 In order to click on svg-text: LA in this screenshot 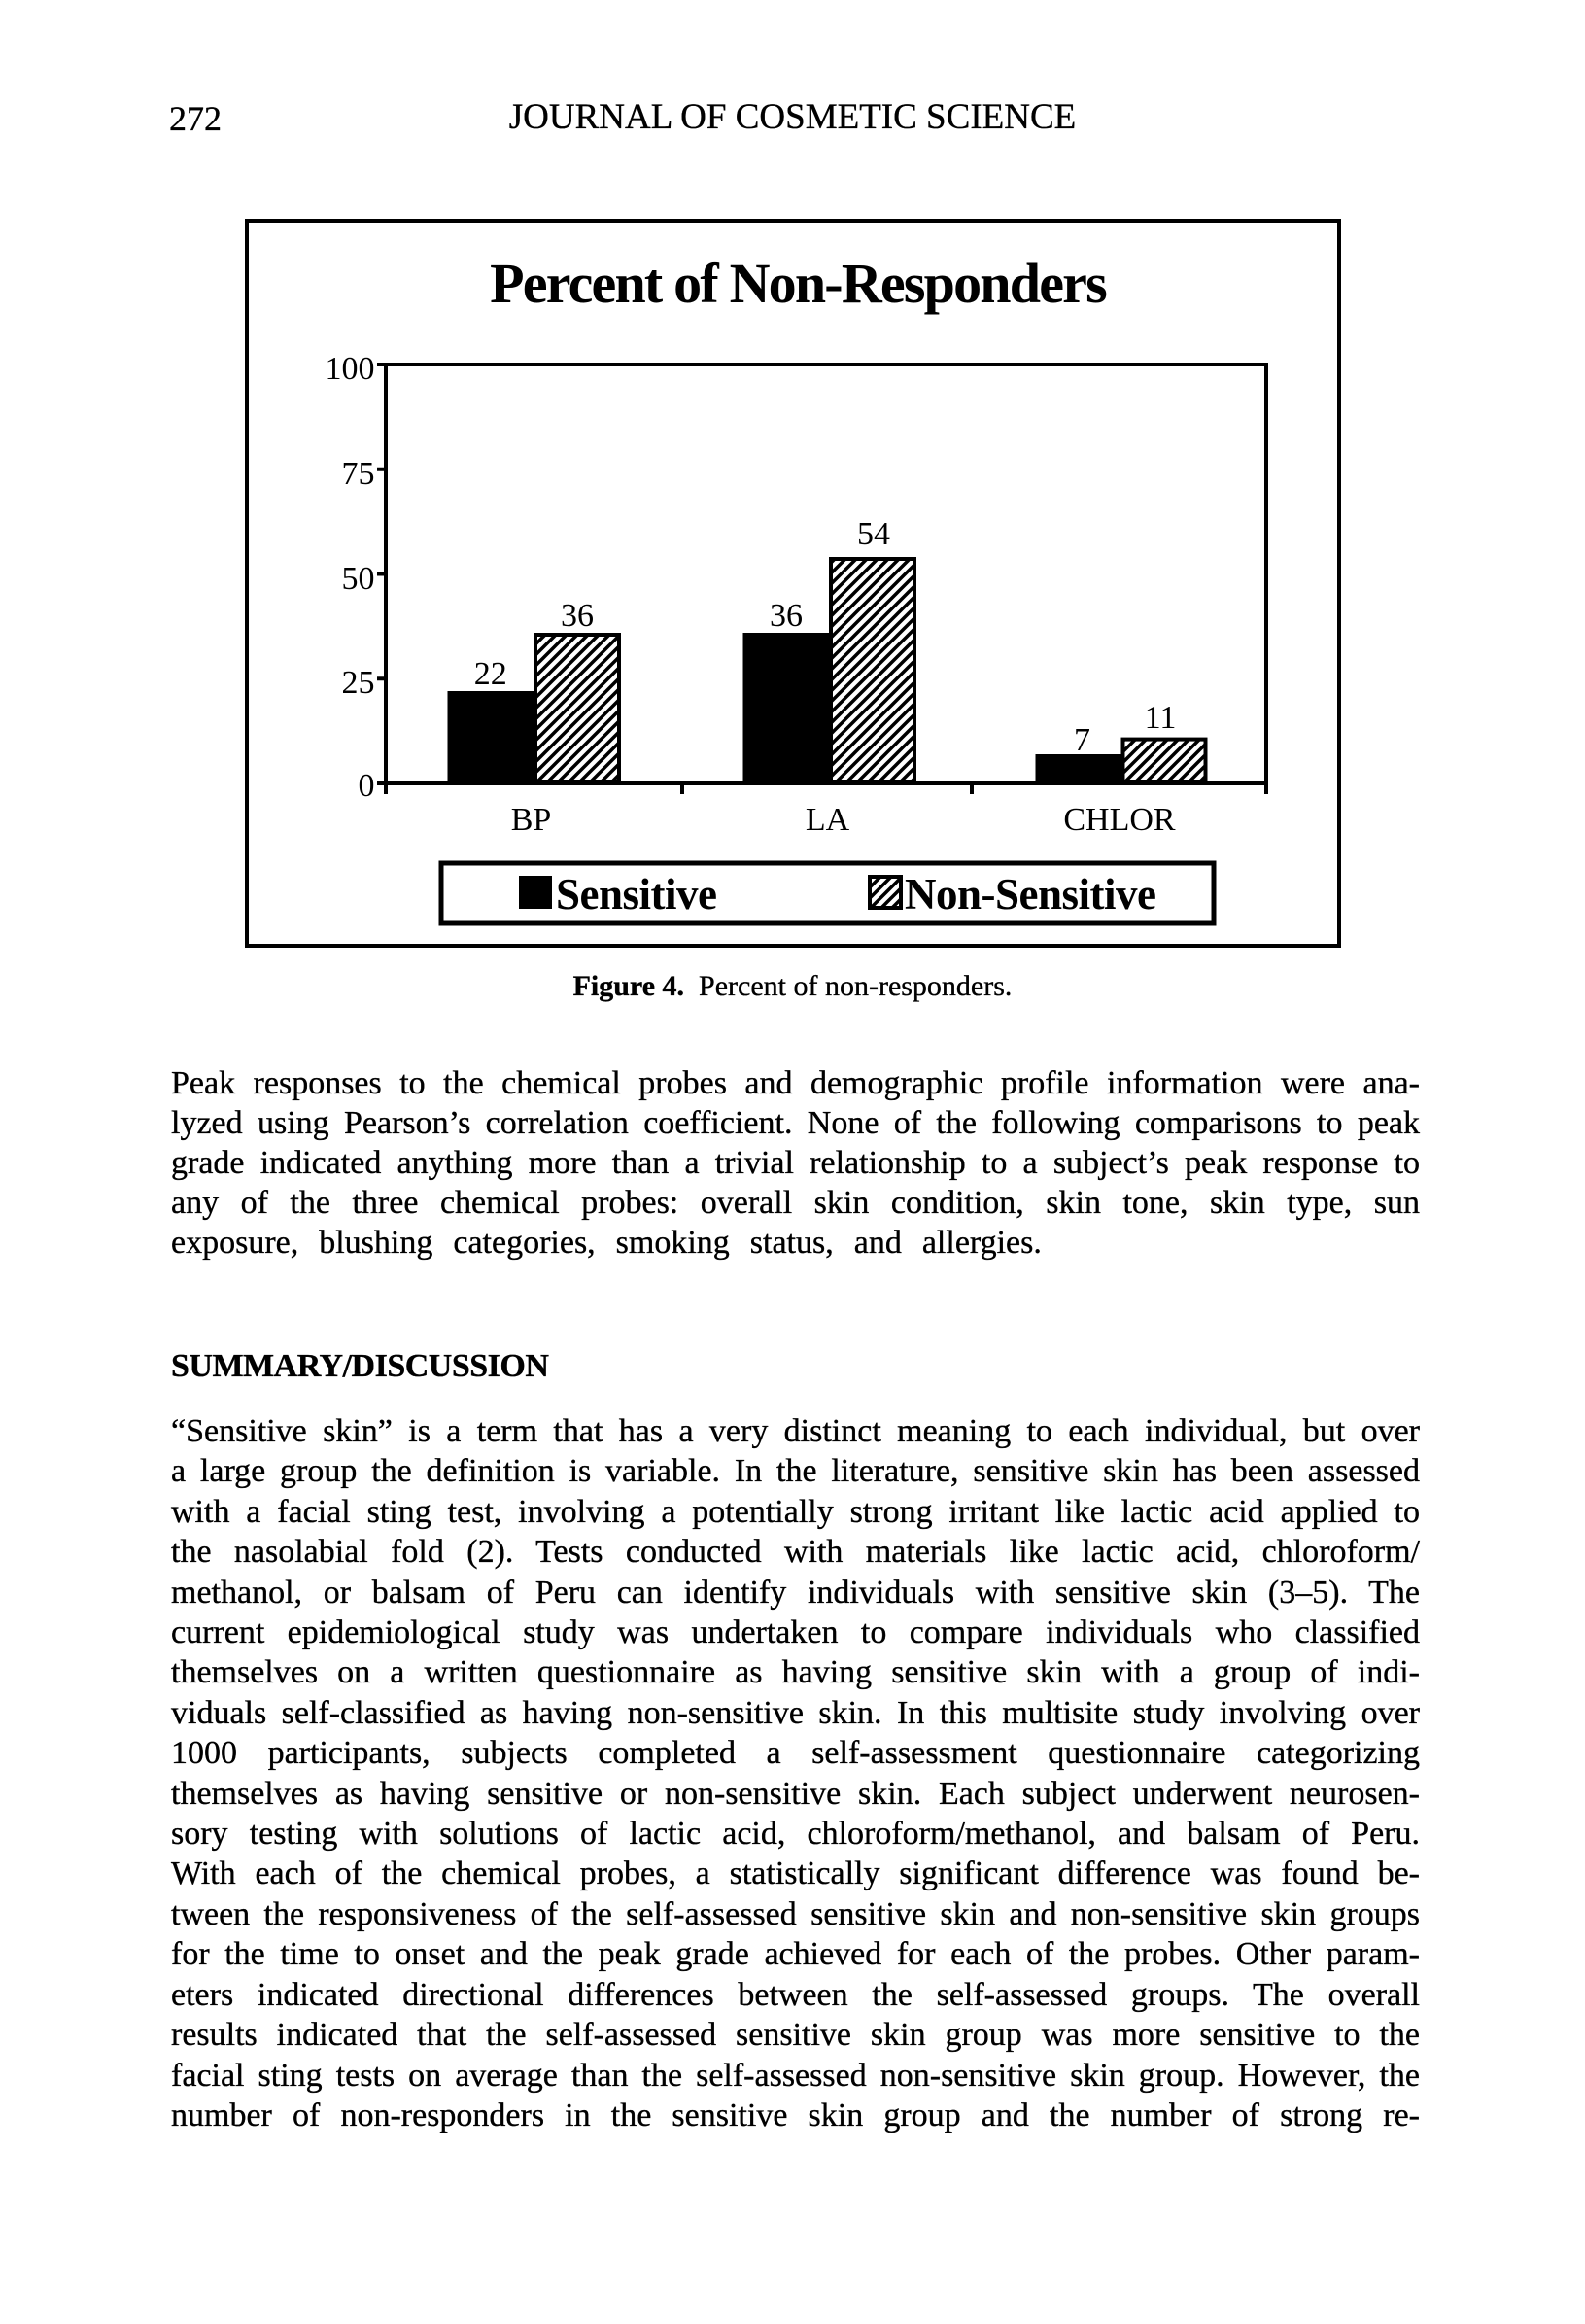, I will do `click(828, 820)`.